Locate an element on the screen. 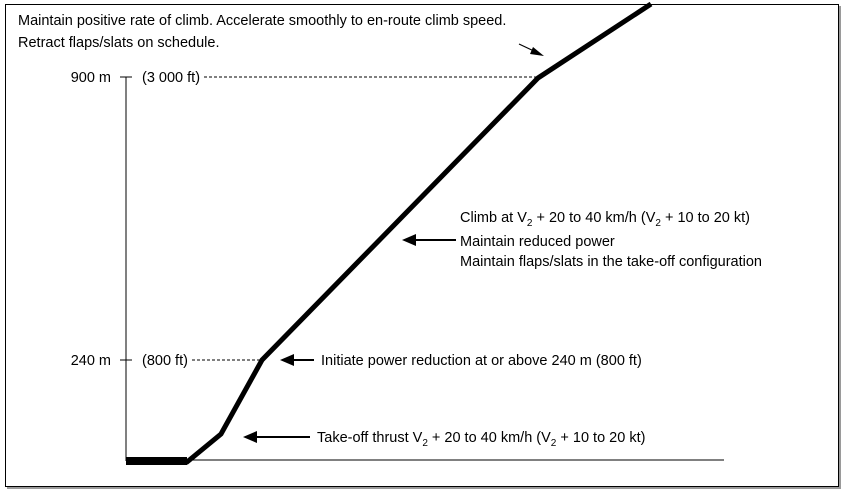  label-240m: 240 m is located at coordinates (91, 361).